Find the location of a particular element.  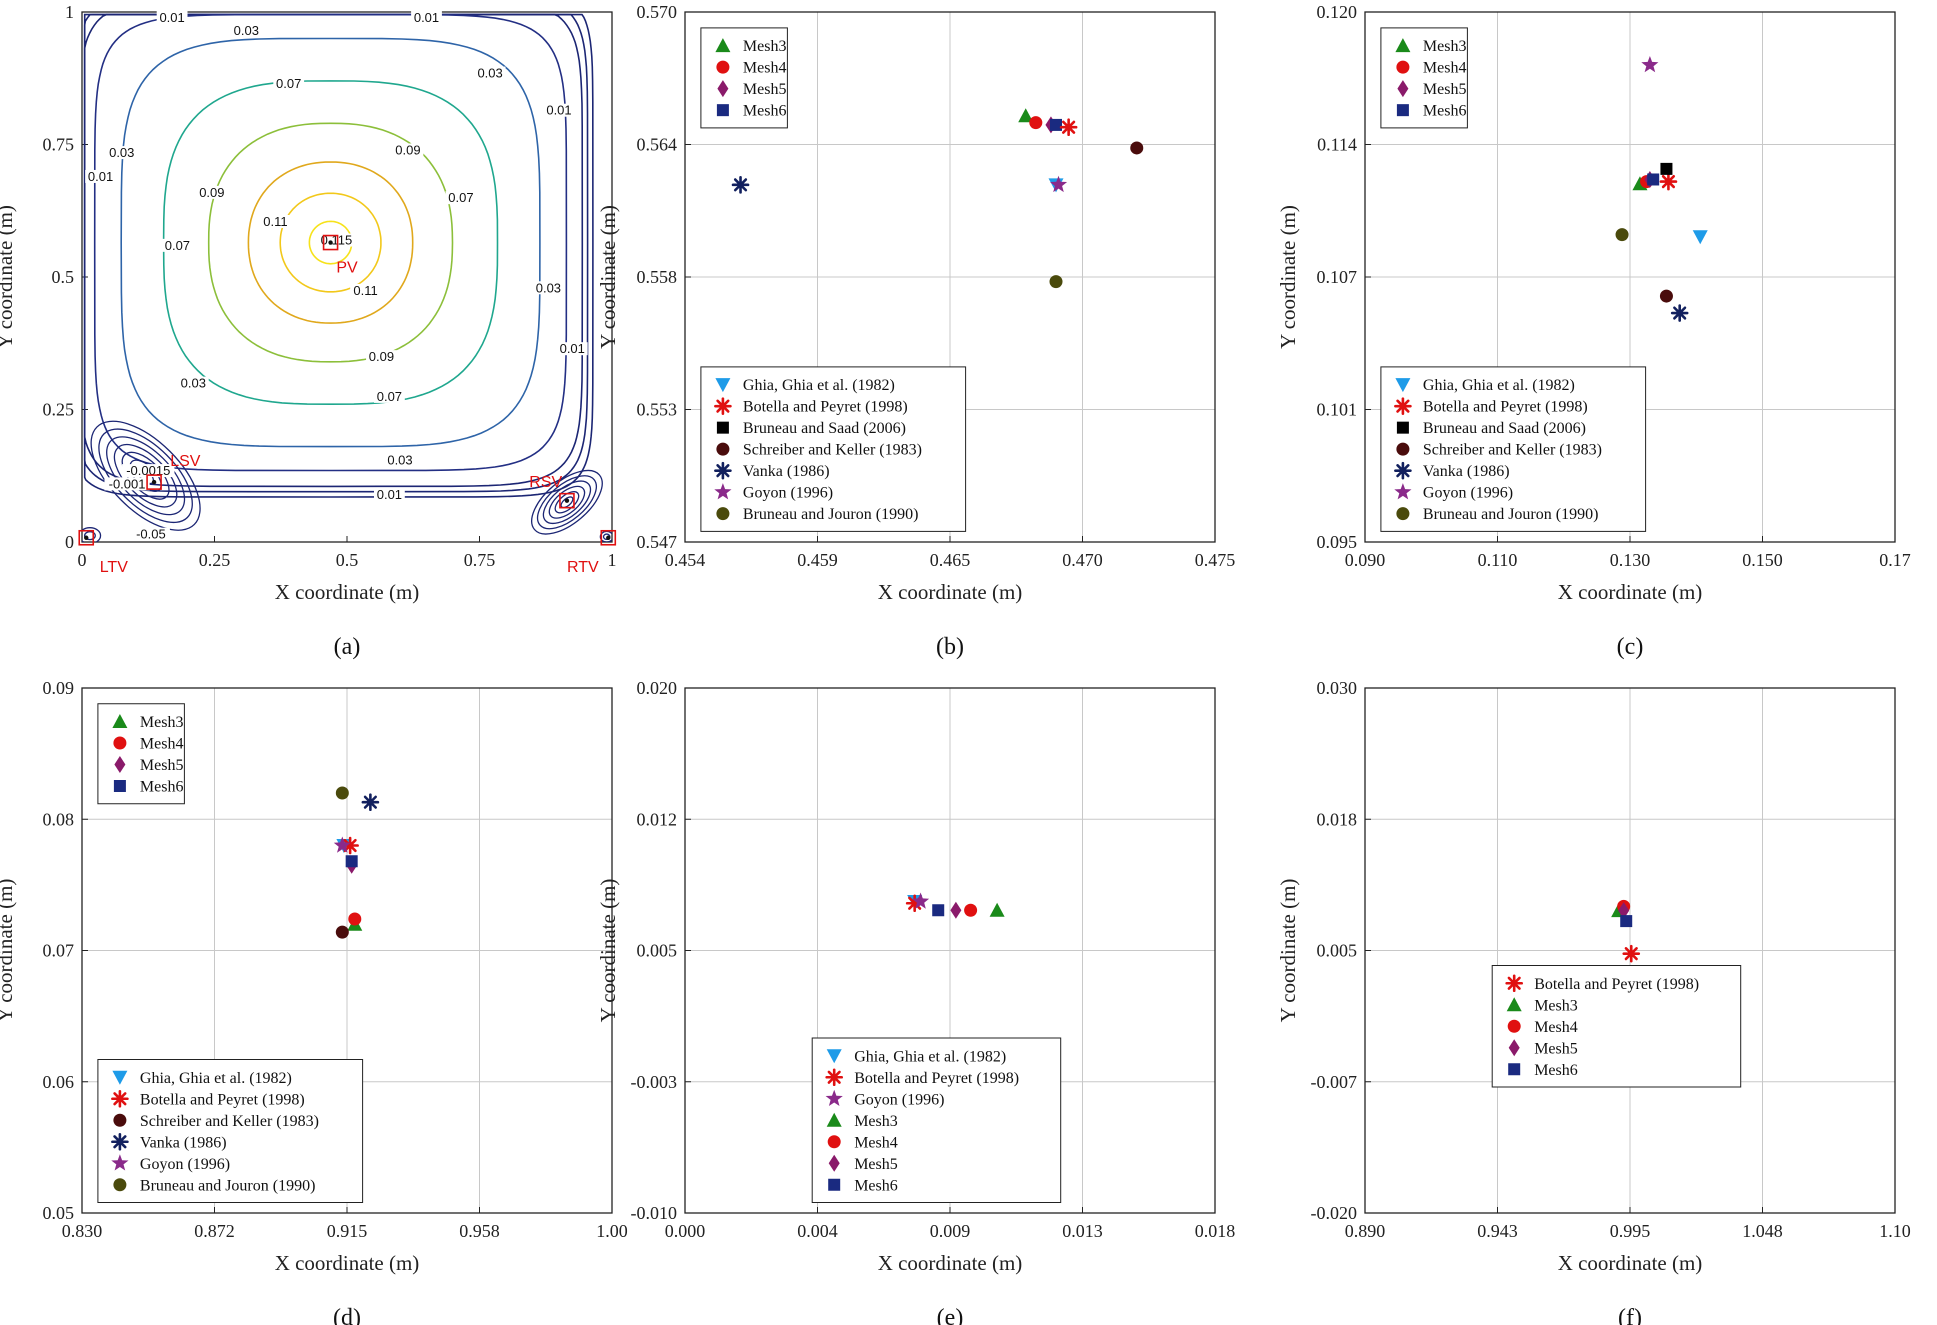

y-tick-label: 0.101 is located at coordinates (1337, 410).